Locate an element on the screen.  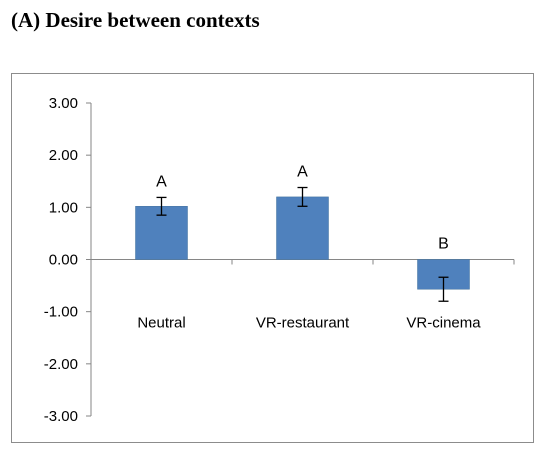
y-tick-label: -2.00 is located at coordinates (61, 364).